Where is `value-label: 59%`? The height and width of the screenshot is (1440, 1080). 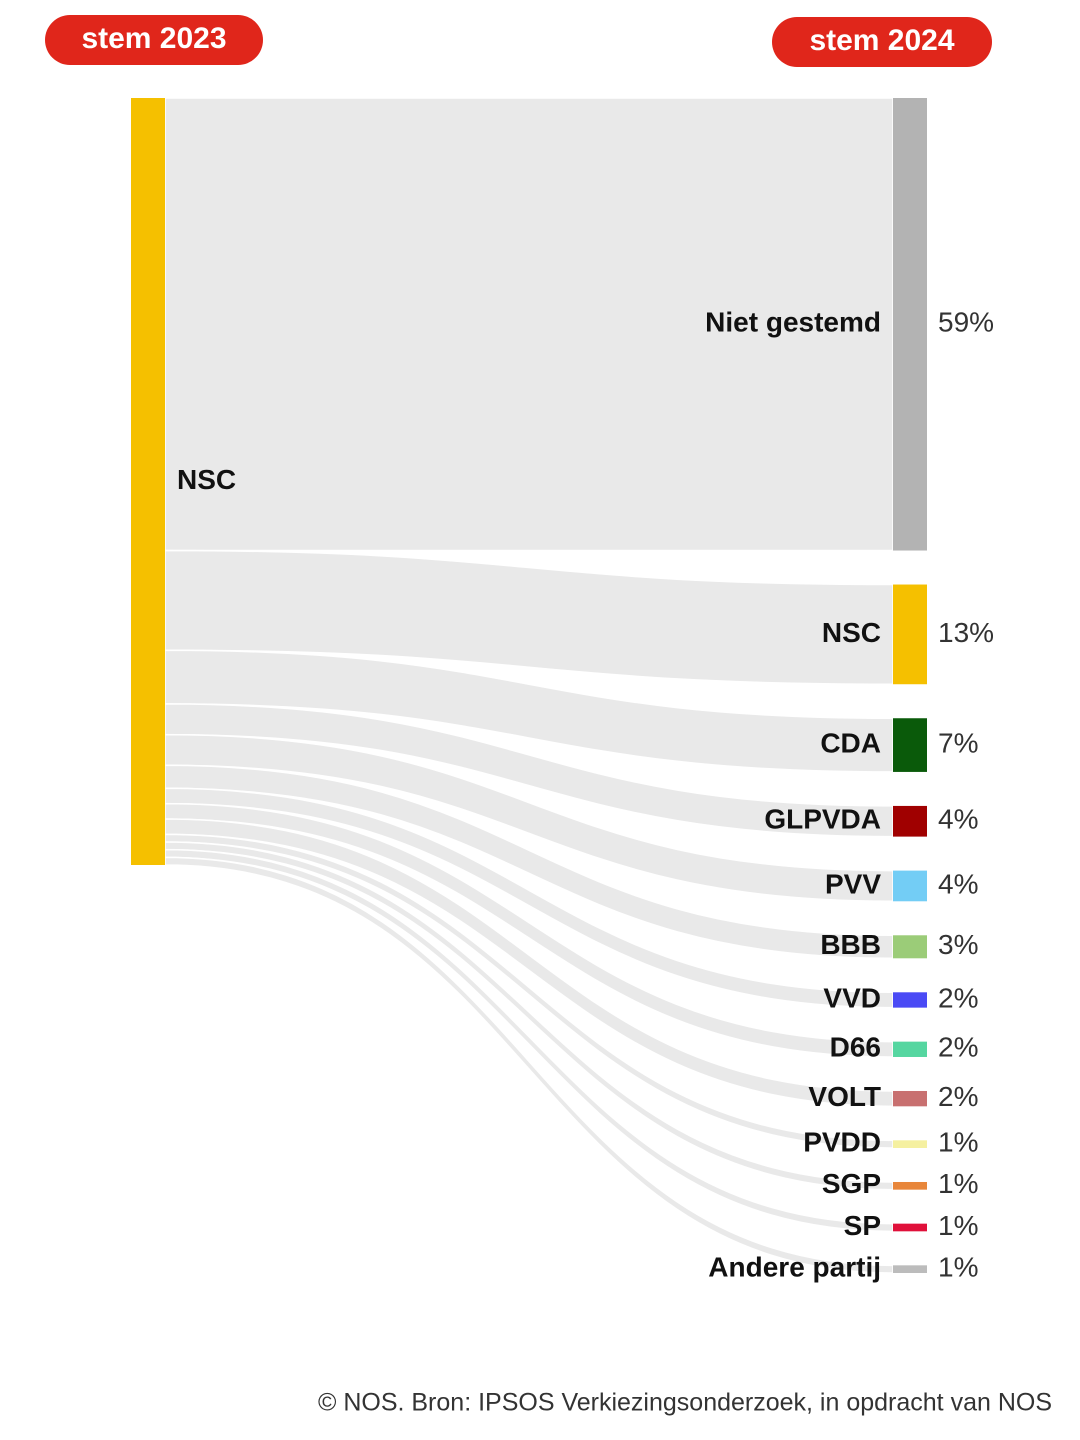
value-label: 59% is located at coordinates (966, 322).